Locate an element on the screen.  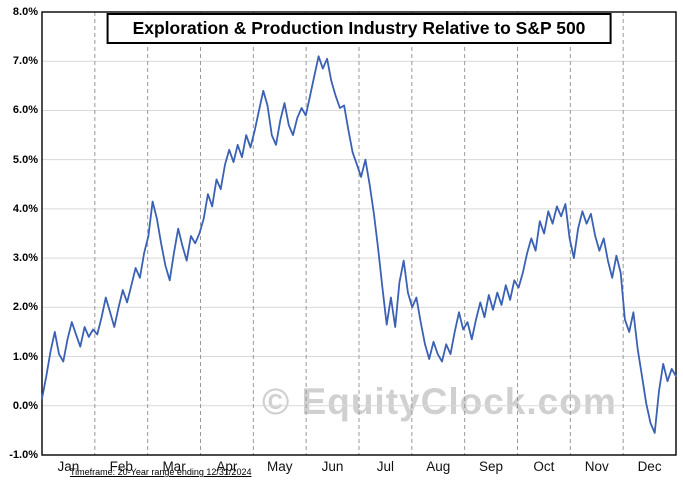
equityclock-watermark: © EquityClock.com is located at coordinates (439, 401).